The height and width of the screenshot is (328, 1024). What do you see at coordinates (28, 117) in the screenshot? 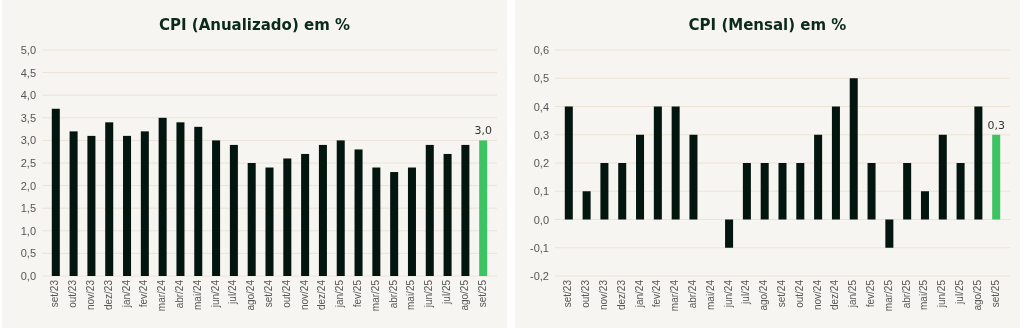
I see `y-tick-label: 3,5` at bounding box center [28, 117].